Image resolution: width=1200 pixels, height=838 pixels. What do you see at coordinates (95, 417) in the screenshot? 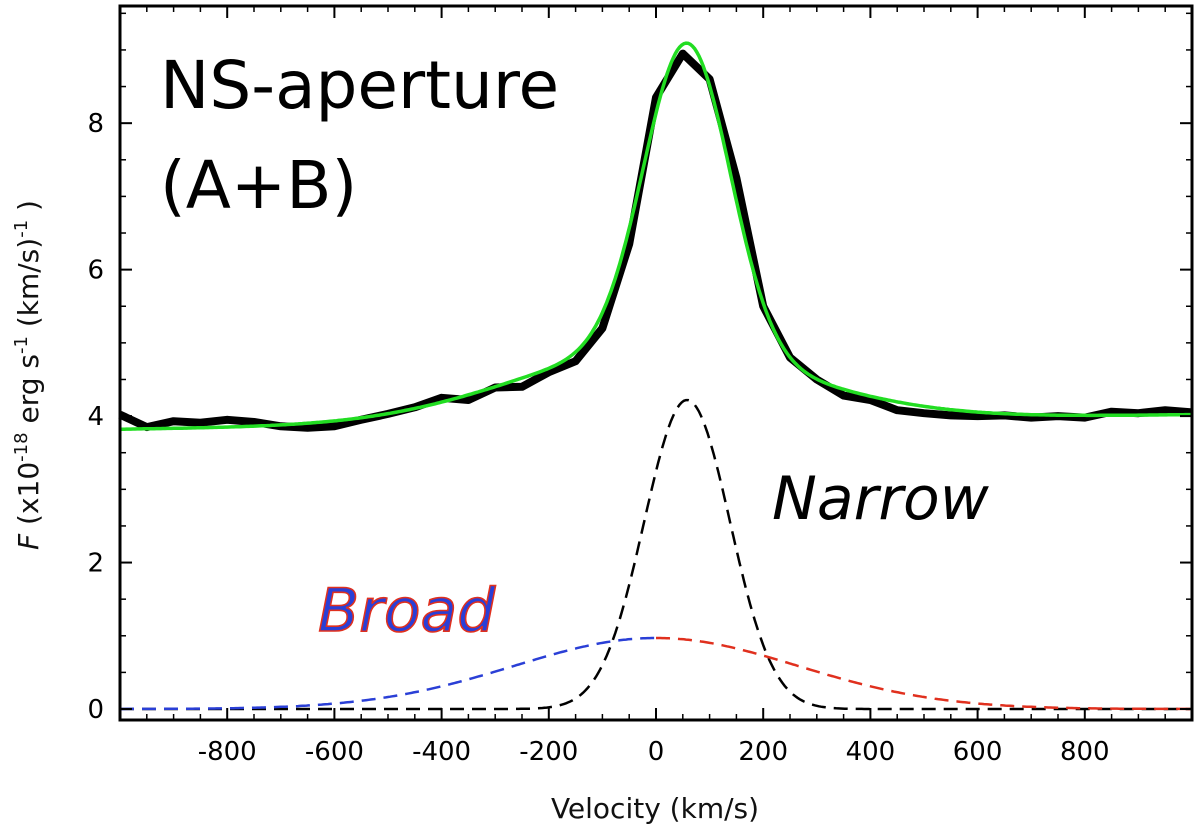
I see `y-tick-label: 4` at bounding box center [95, 417].